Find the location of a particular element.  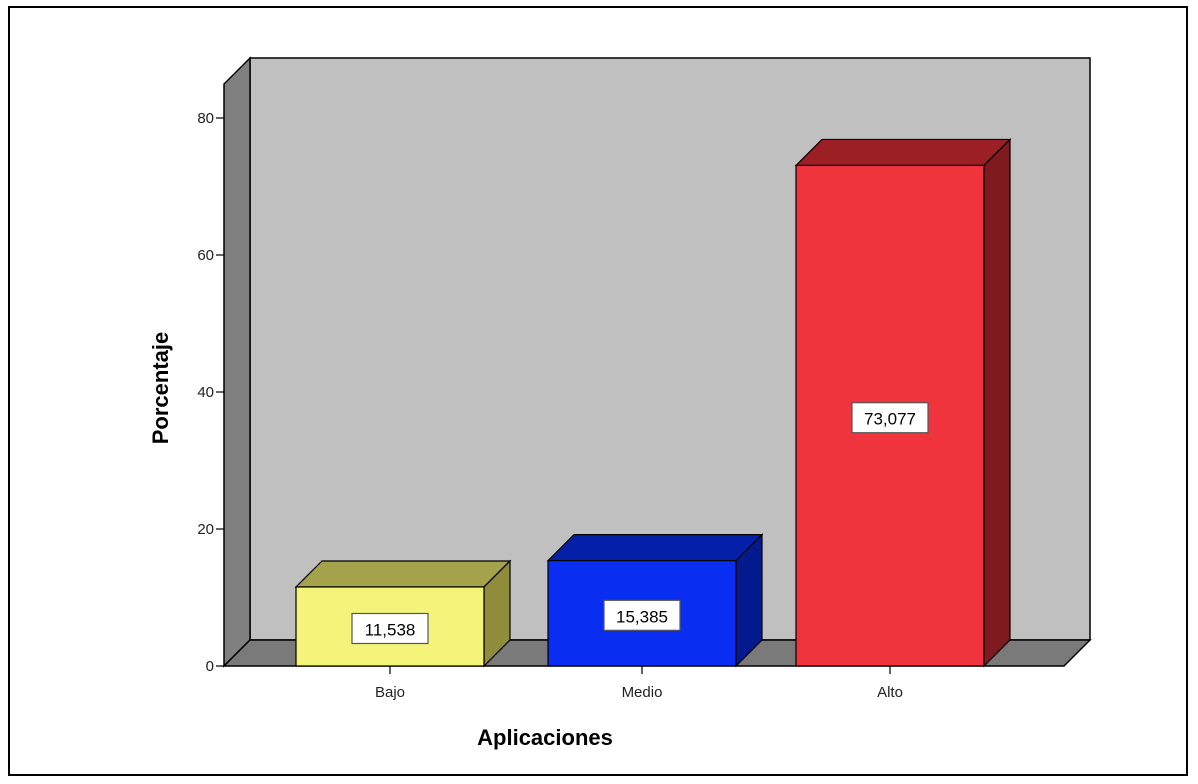

y-axis: 0 20 40 60 80 is located at coordinates (210, 392).